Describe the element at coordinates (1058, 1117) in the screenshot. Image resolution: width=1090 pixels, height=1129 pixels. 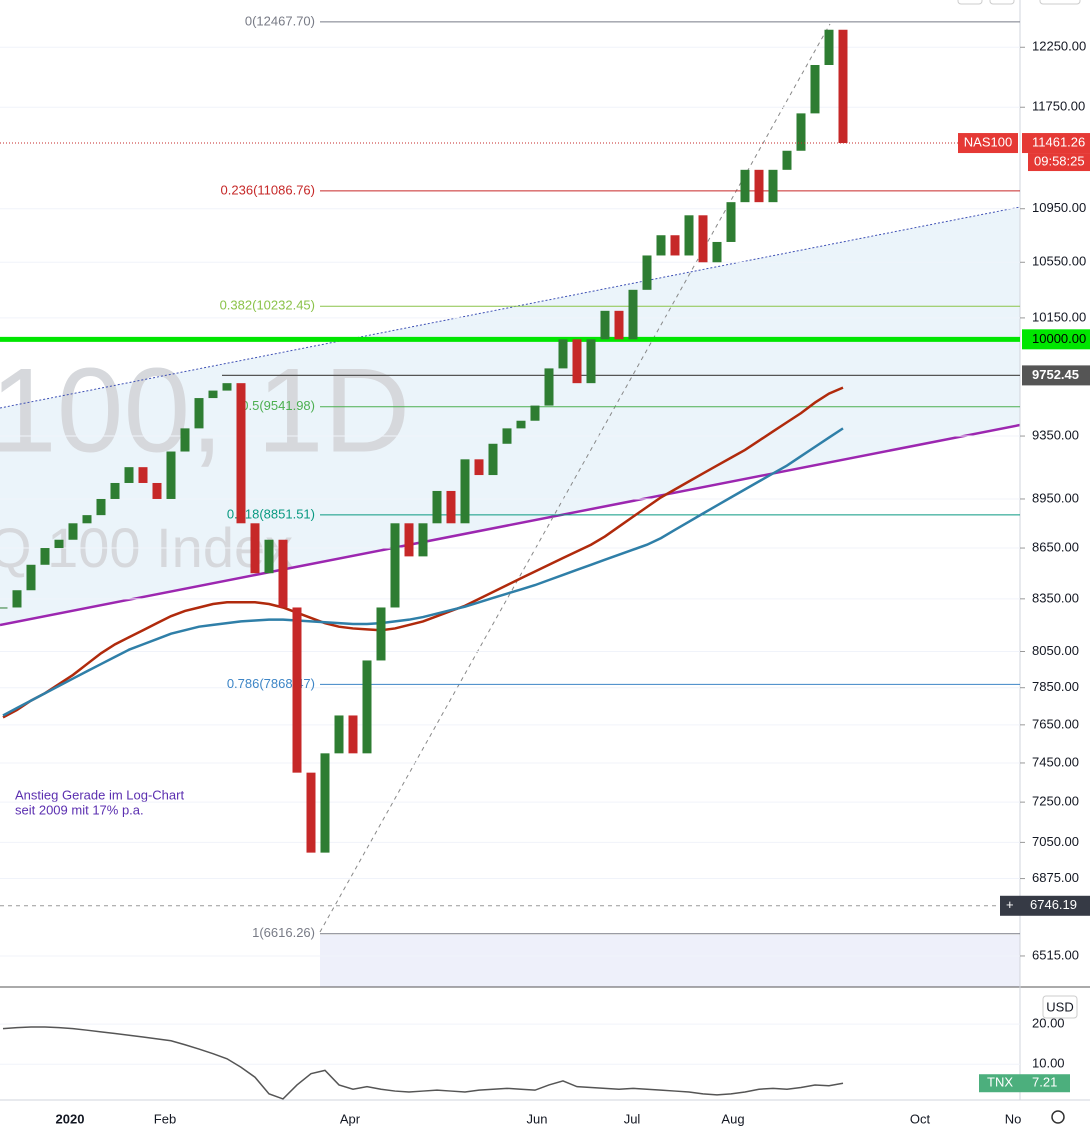
I see `settings-icon` at that location.